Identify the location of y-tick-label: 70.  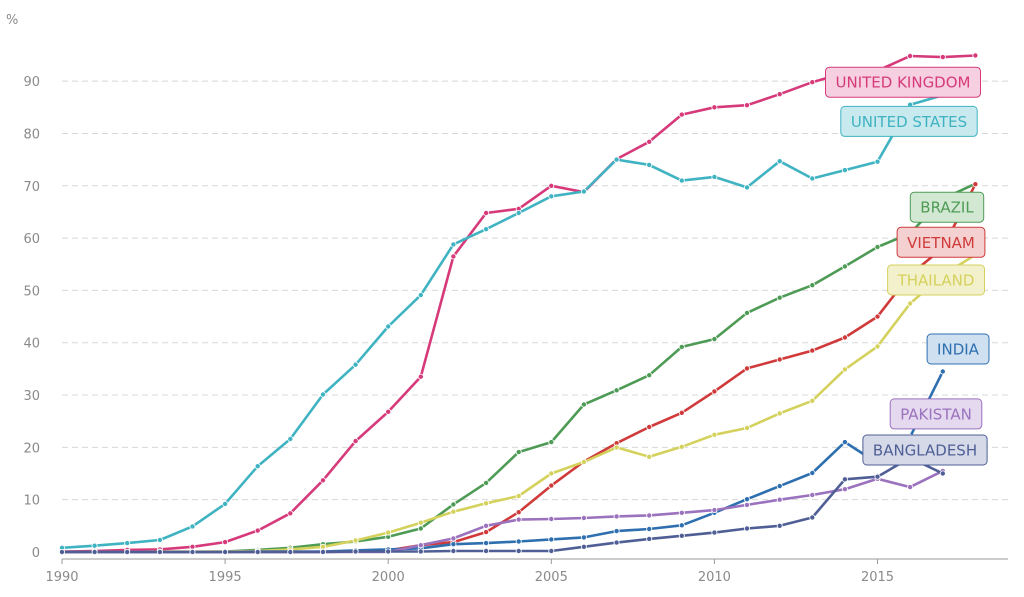
(31, 187).